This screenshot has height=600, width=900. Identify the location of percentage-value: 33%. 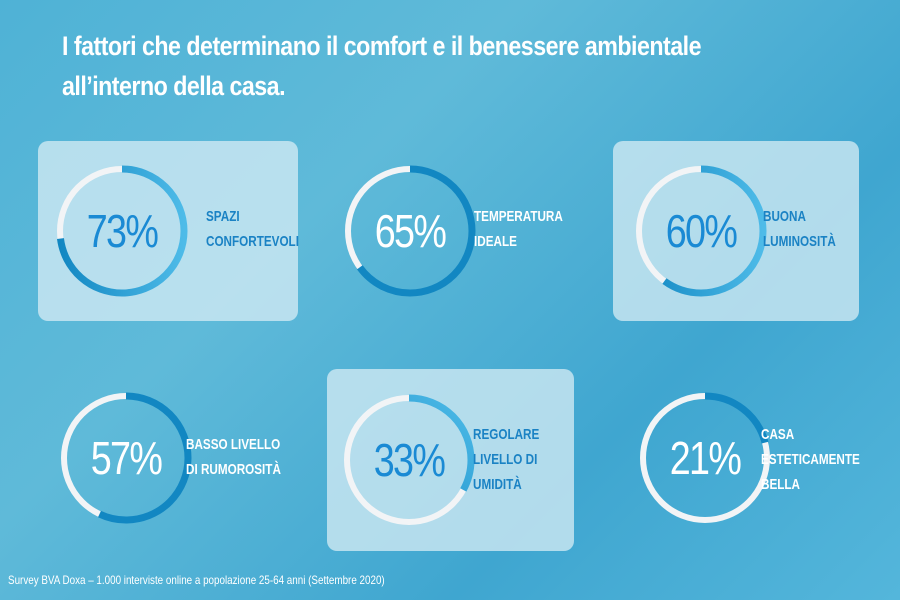
(409, 460).